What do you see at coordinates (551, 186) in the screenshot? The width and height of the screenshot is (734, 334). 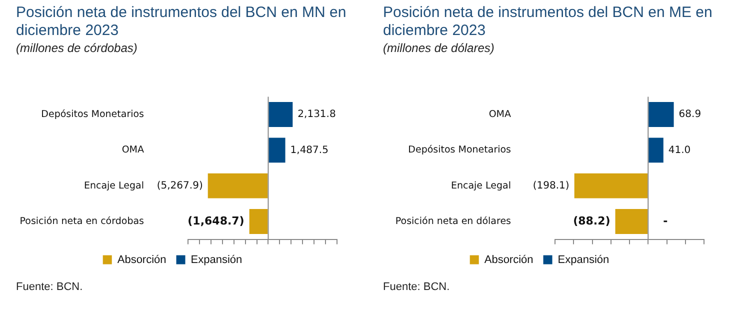 I see `data-label: (198.1)` at bounding box center [551, 186].